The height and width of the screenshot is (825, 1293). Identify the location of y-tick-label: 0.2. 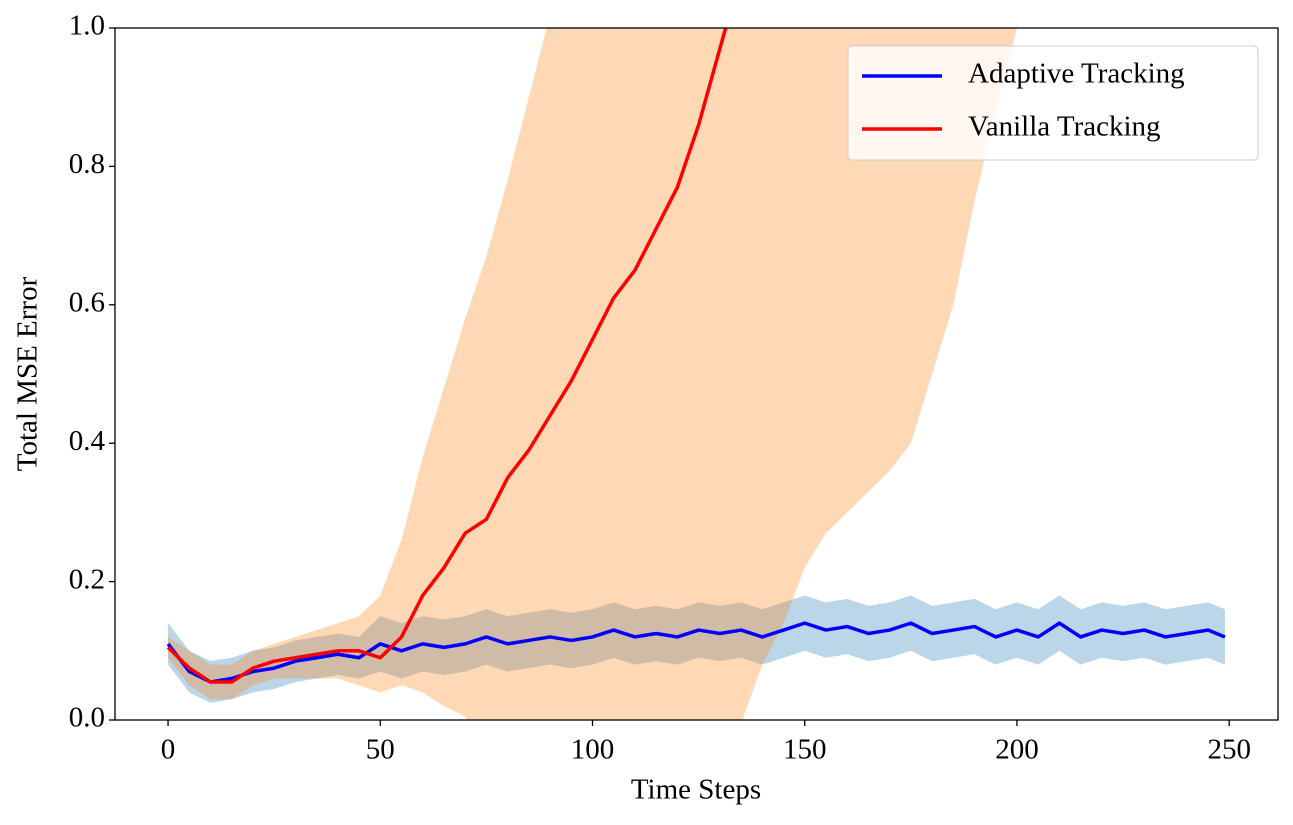
(87, 579).